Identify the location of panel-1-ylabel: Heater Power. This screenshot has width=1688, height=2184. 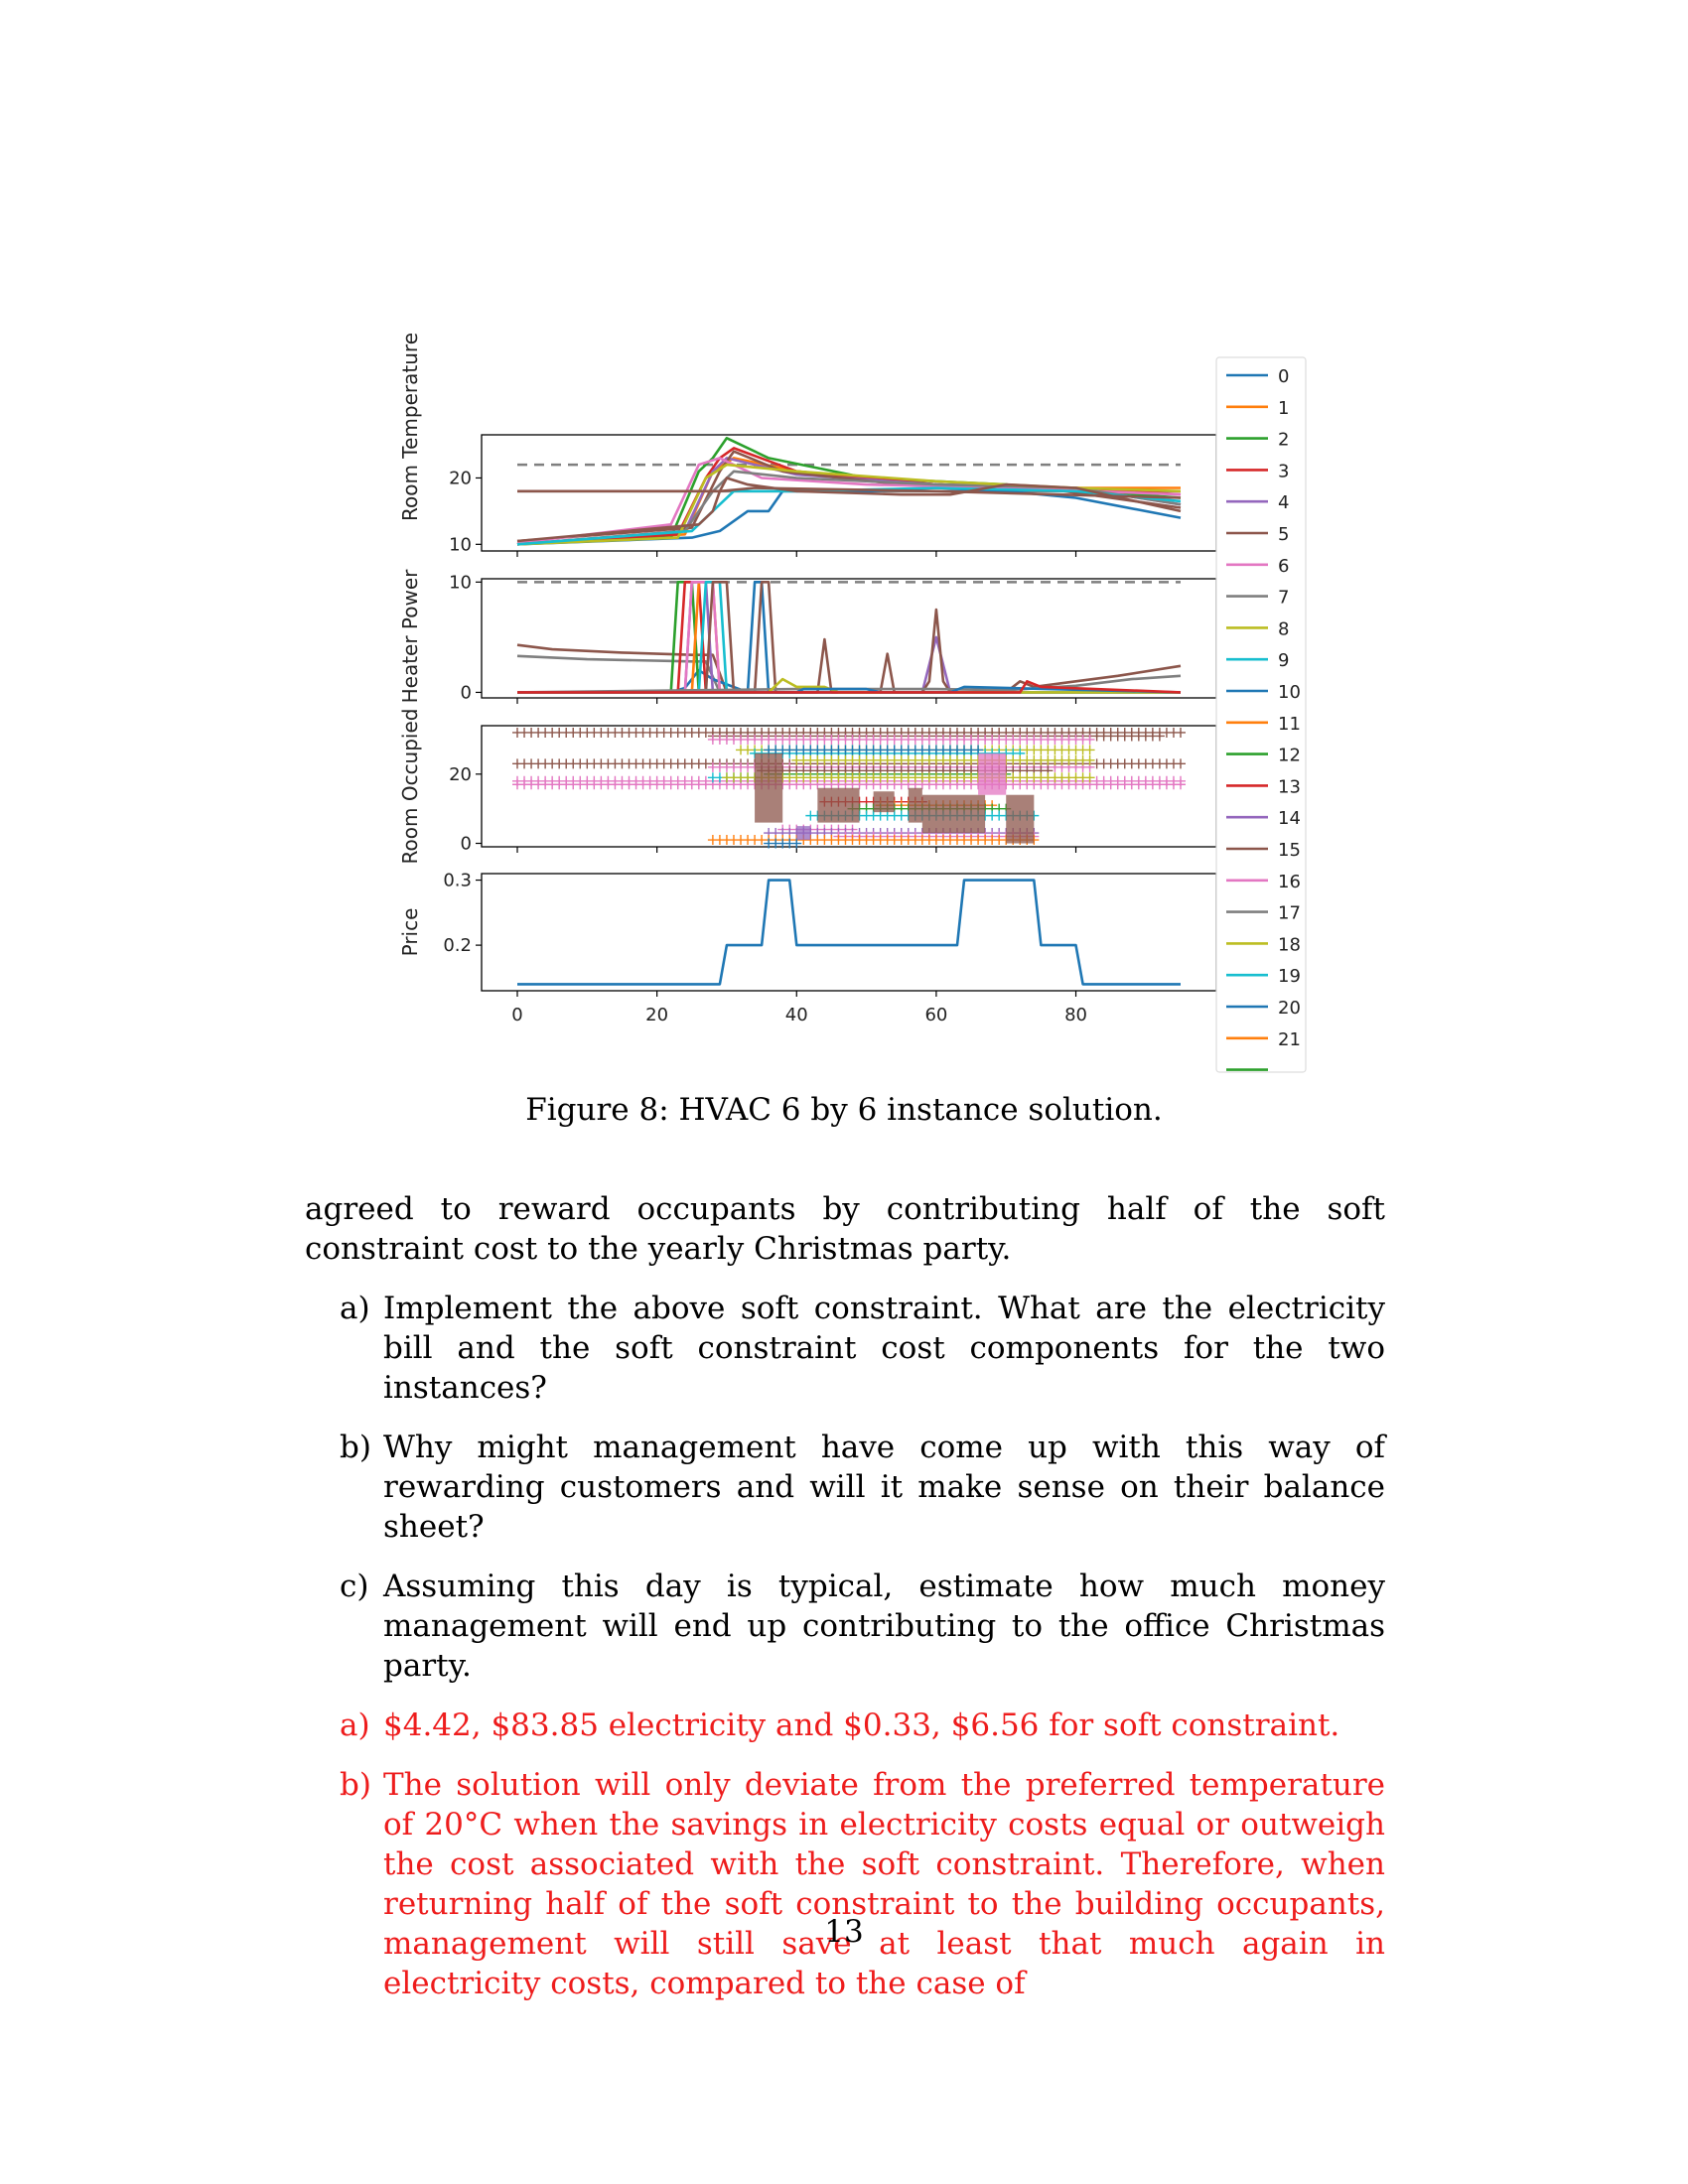
(410, 636).